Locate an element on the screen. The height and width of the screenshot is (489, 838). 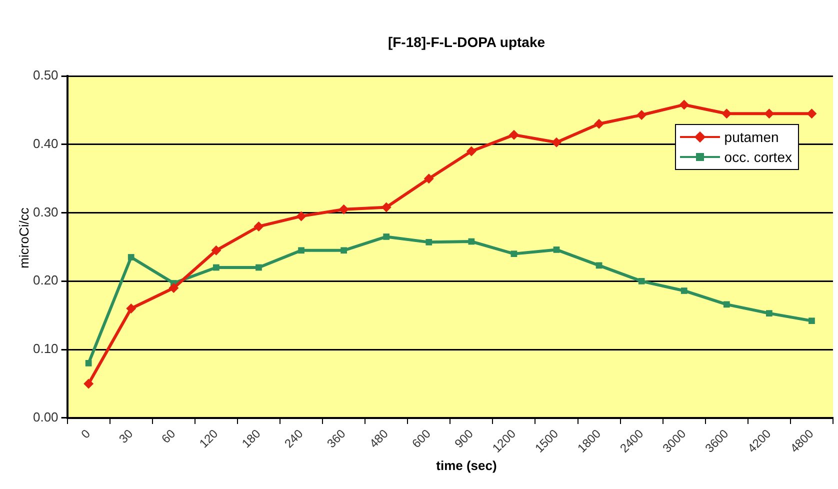
legend-label: occ. cortex is located at coordinates (758, 157).